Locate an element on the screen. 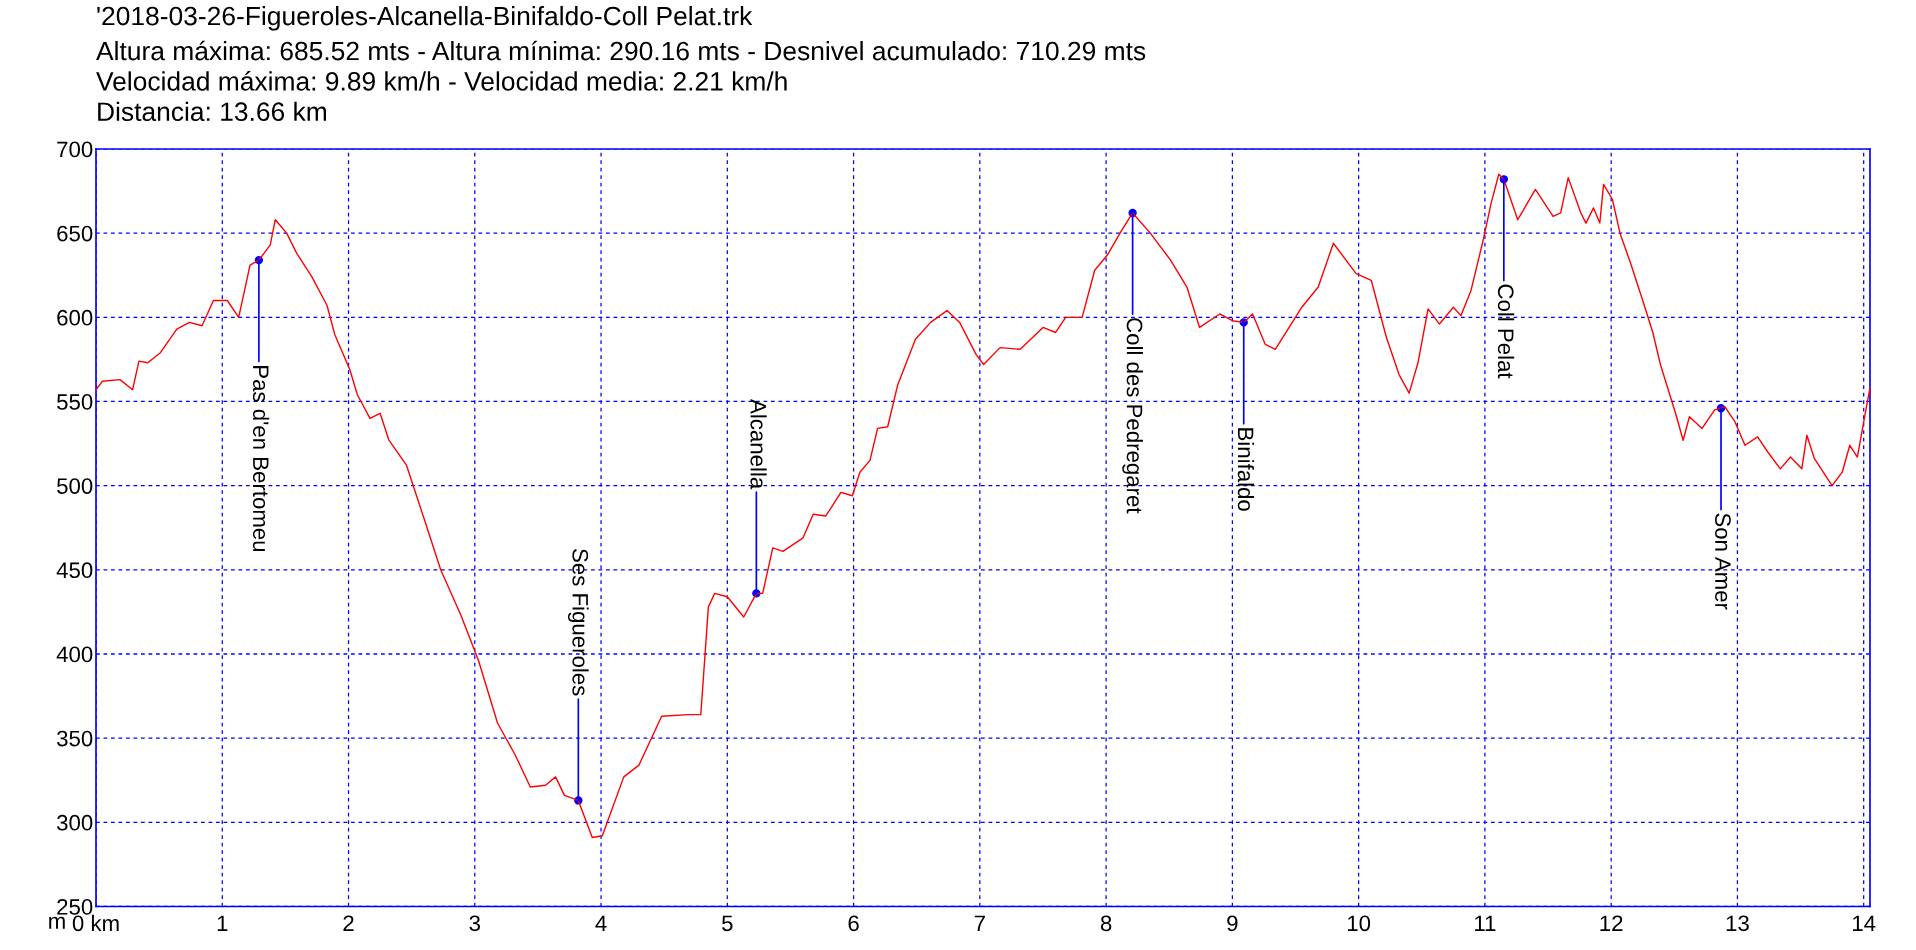  y-tick-label: 500 is located at coordinates (75, 486).